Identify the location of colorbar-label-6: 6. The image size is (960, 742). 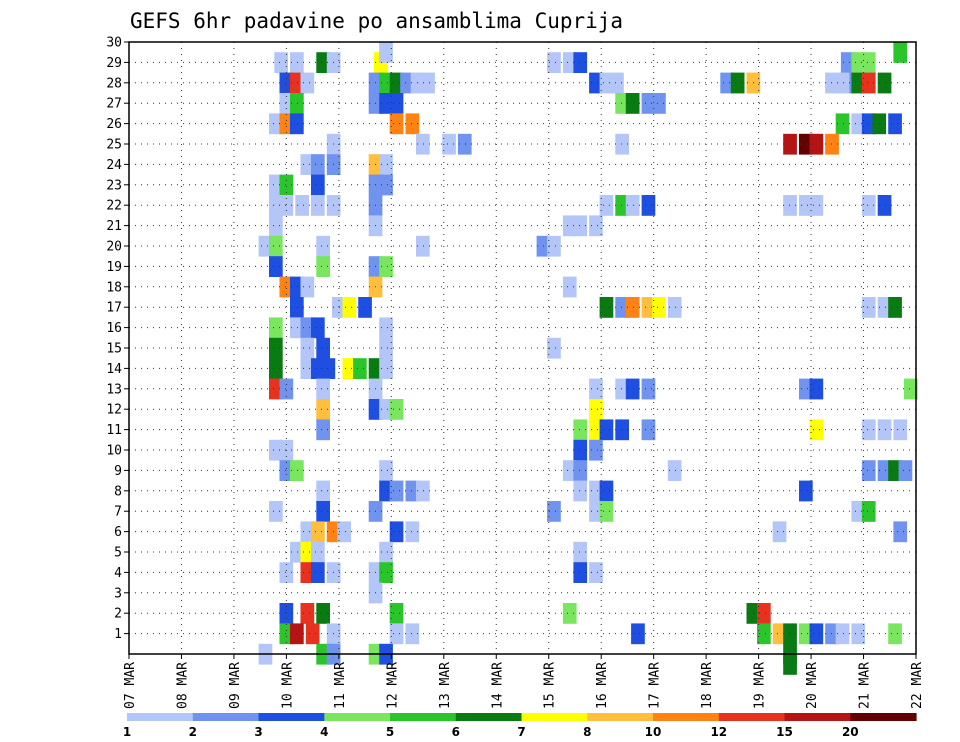
(456, 732).